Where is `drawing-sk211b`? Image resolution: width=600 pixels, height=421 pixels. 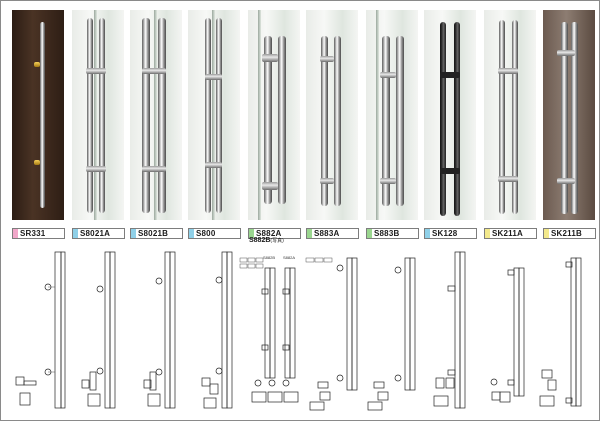 drawing-sk211b is located at coordinates (560, 332).